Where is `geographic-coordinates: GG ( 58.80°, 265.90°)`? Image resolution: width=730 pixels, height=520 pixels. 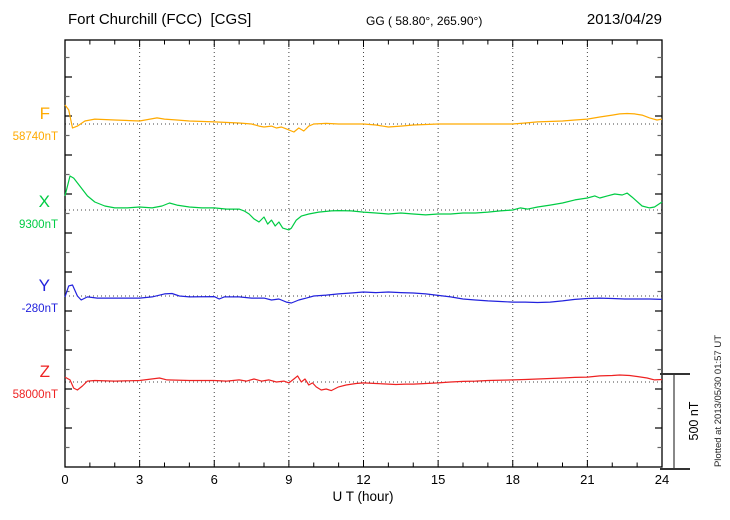
geographic-coordinates: GG ( 58.80°, 265.90°) is located at coordinates (424, 21).